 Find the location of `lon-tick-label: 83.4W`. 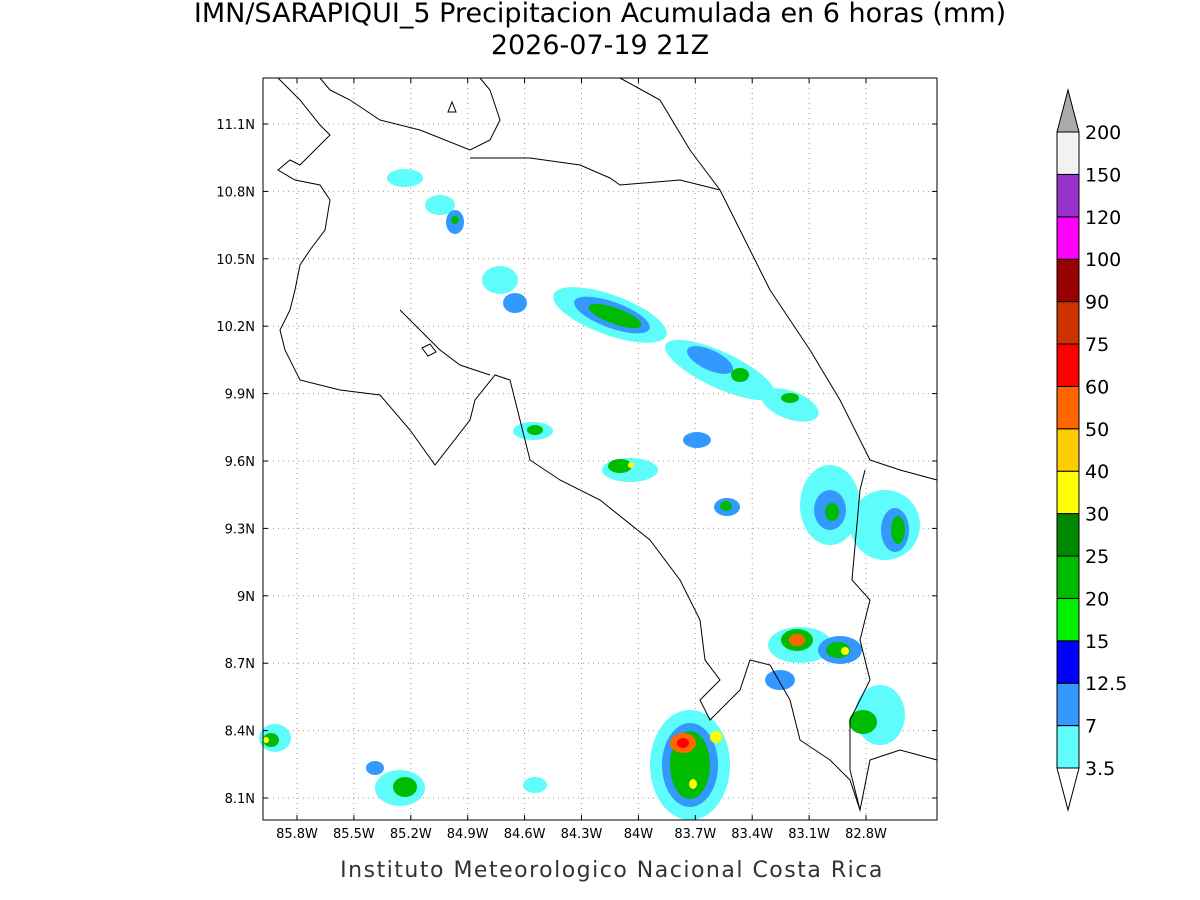

lon-tick-label: 83.4W is located at coordinates (752, 834).